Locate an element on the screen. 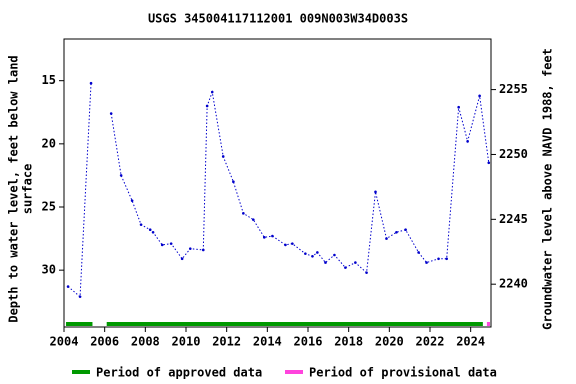  x-tick-label: 2016 is located at coordinates (308, 342).